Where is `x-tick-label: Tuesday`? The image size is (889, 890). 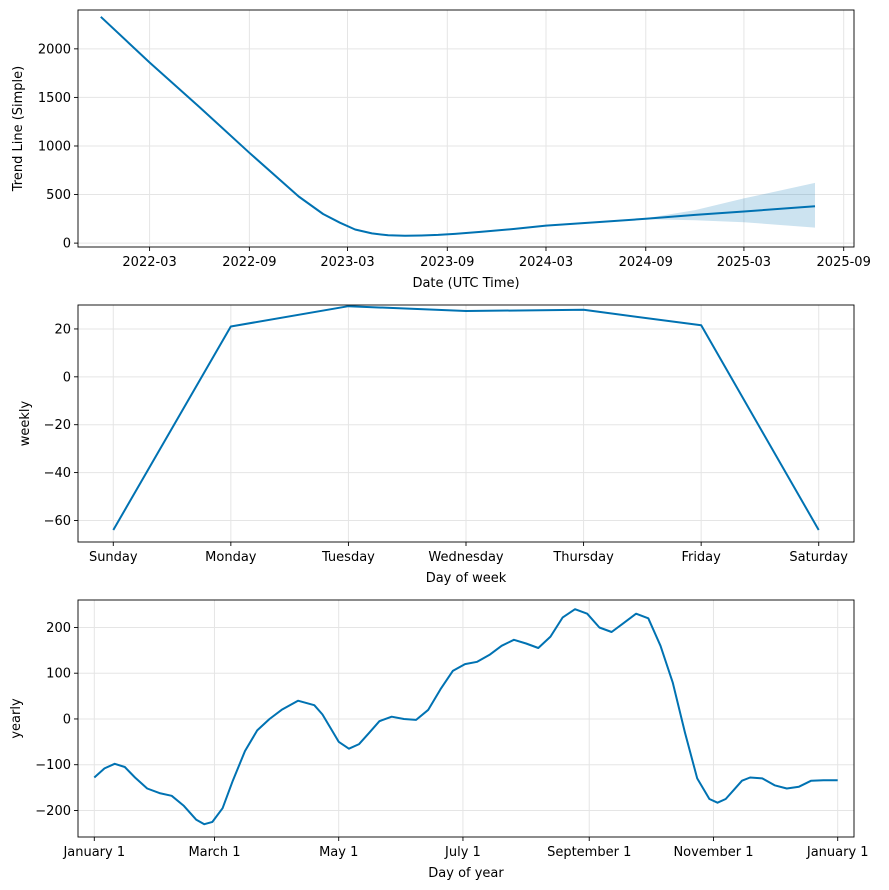
x-tick-label: Tuesday is located at coordinates (348, 557).